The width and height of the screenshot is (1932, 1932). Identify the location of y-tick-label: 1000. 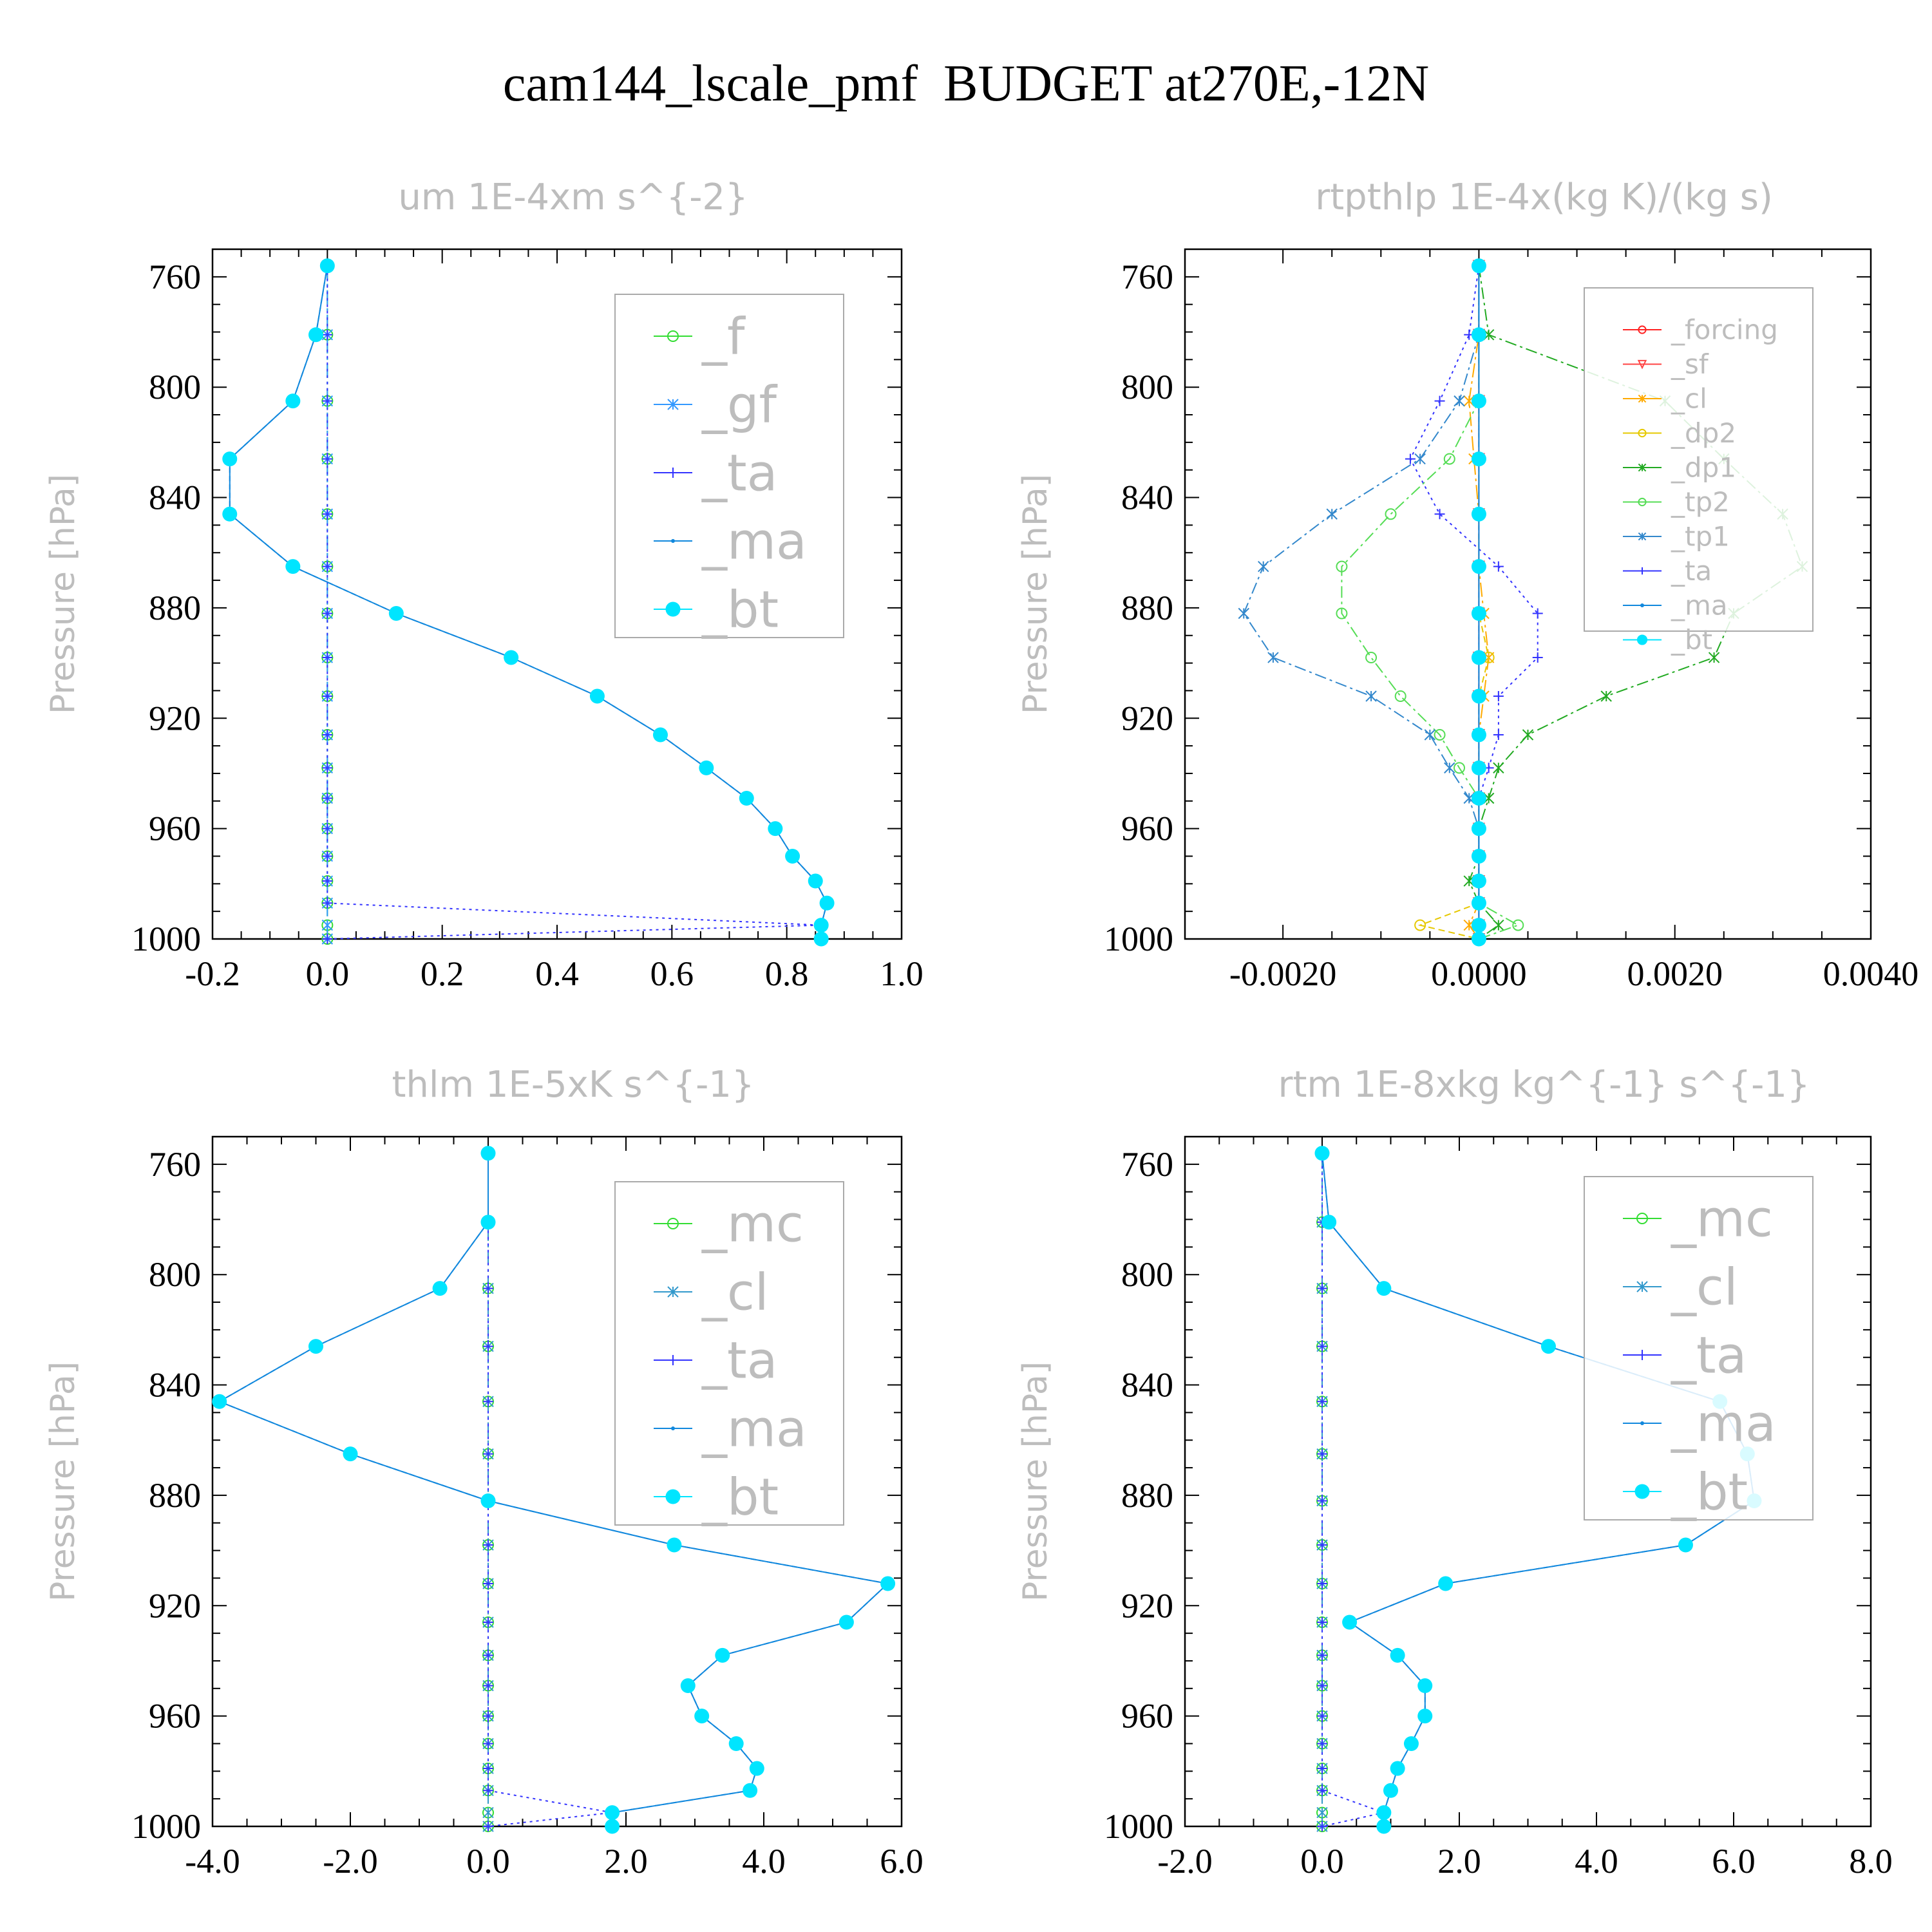
(166, 1826).